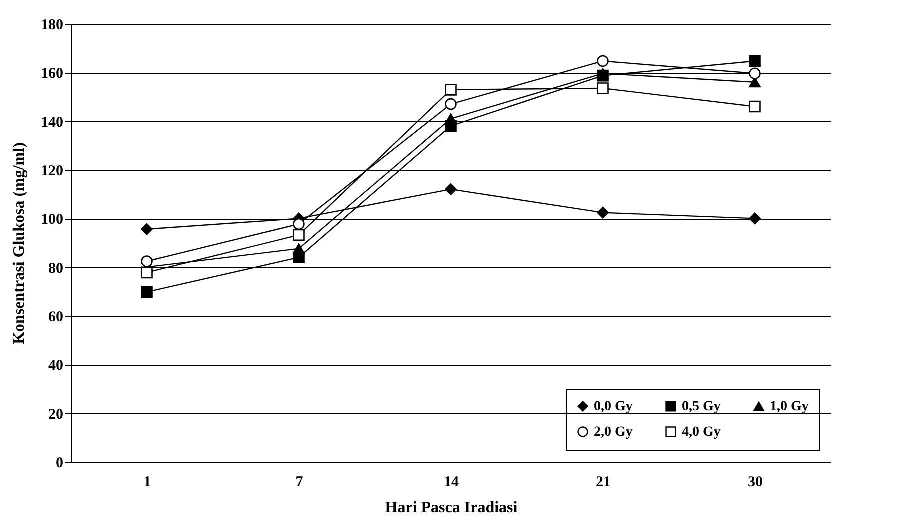 The width and height of the screenshot is (897, 529). What do you see at coordinates (701, 406) in the screenshot?
I see `legend-label: 0,5 Gy` at bounding box center [701, 406].